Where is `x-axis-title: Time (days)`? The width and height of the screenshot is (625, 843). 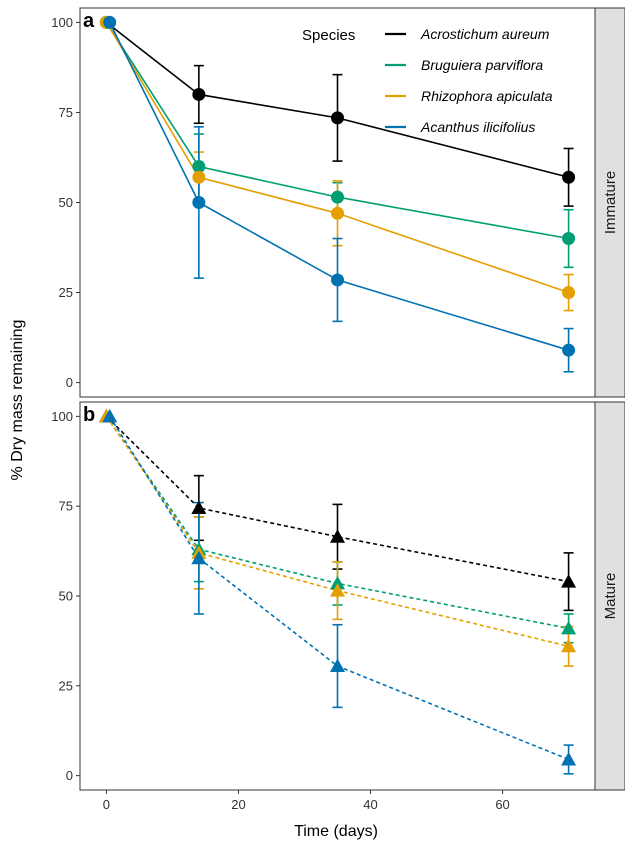
x-axis-title: Time (days) is located at coordinates (336, 831).